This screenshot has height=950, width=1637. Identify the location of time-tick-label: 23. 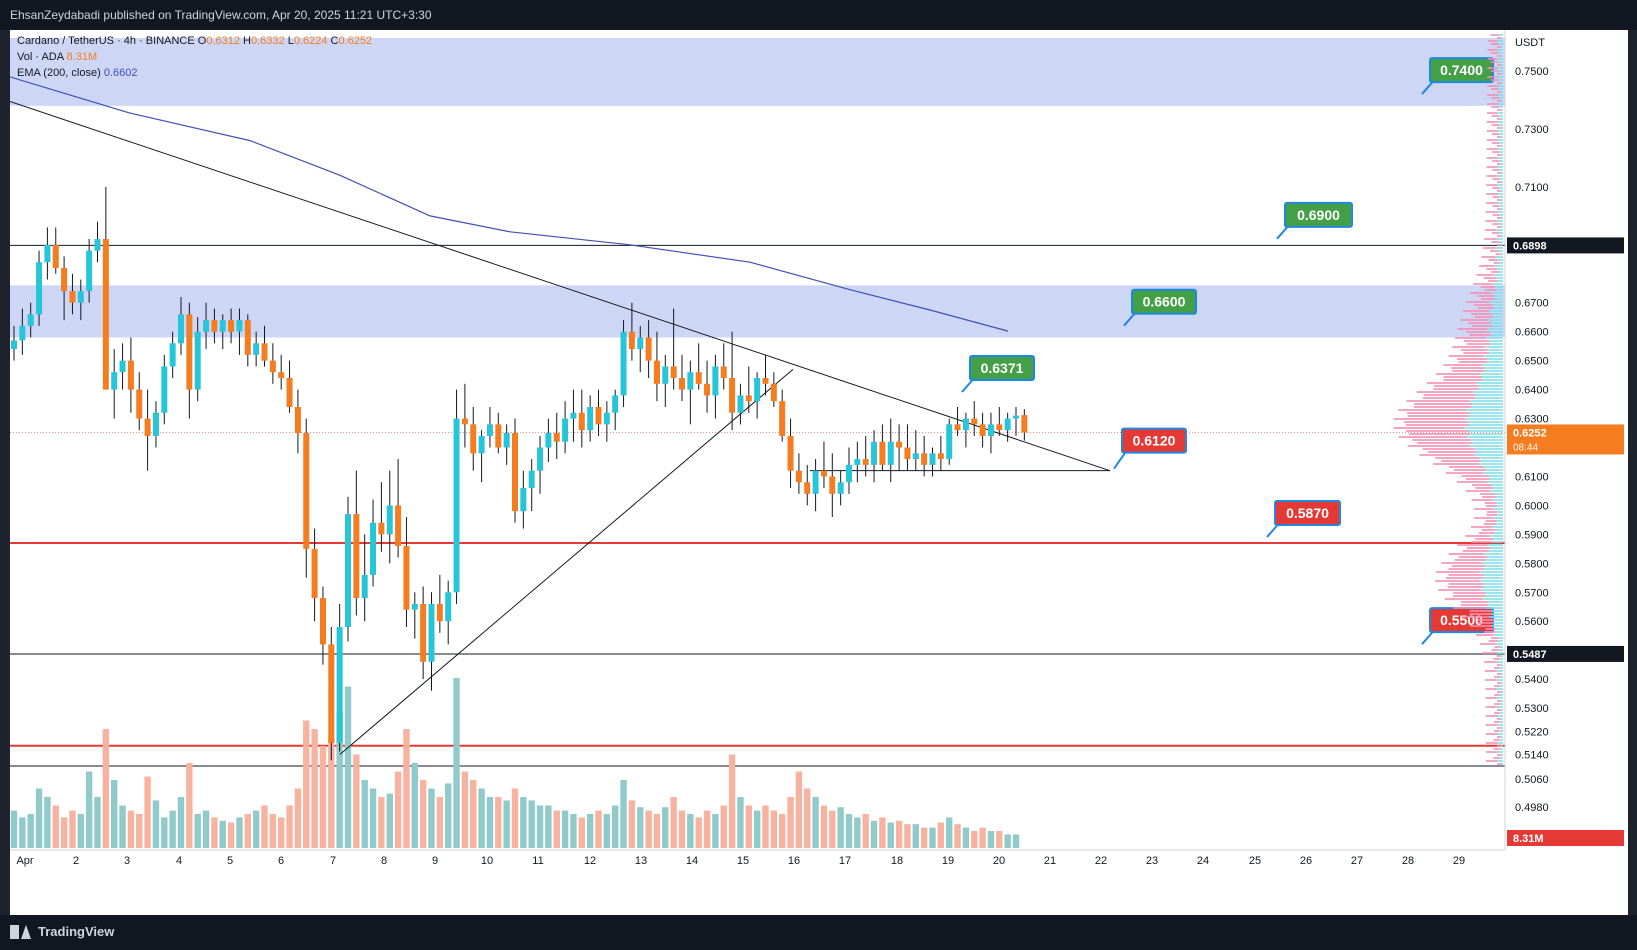
(1152, 861).